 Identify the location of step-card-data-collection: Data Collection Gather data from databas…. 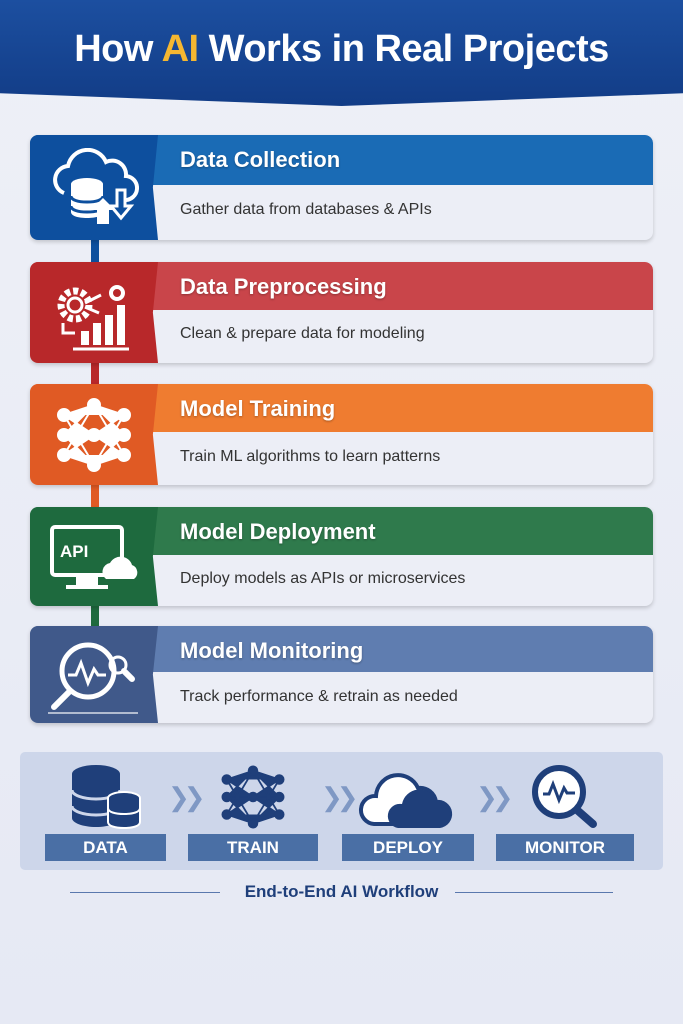
(341, 187).